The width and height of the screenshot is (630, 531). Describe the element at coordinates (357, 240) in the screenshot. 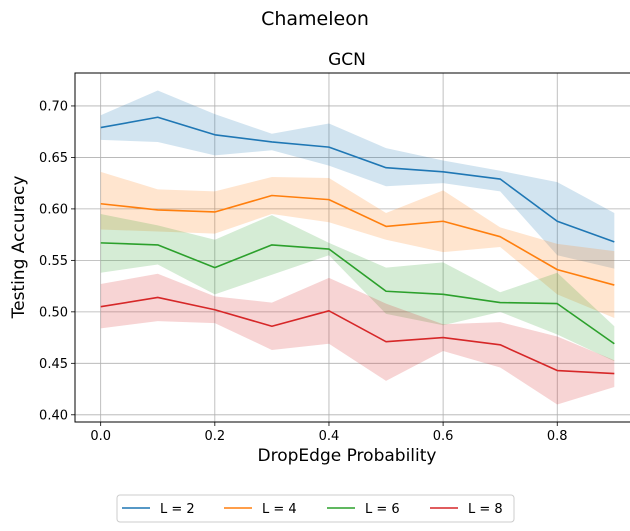

I see `series-2-line` at that location.